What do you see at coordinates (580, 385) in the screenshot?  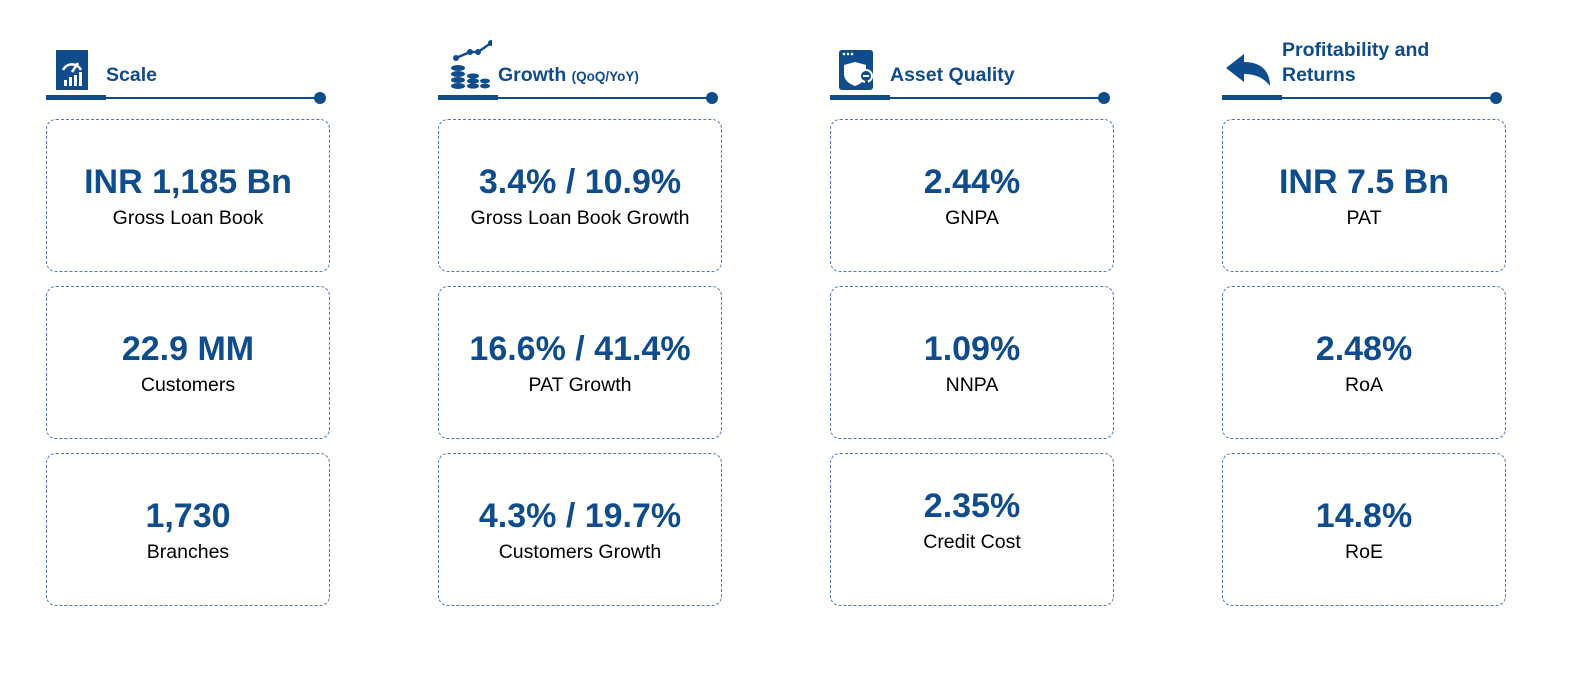 I see `metric-label: PAT Growth` at bounding box center [580, 385].